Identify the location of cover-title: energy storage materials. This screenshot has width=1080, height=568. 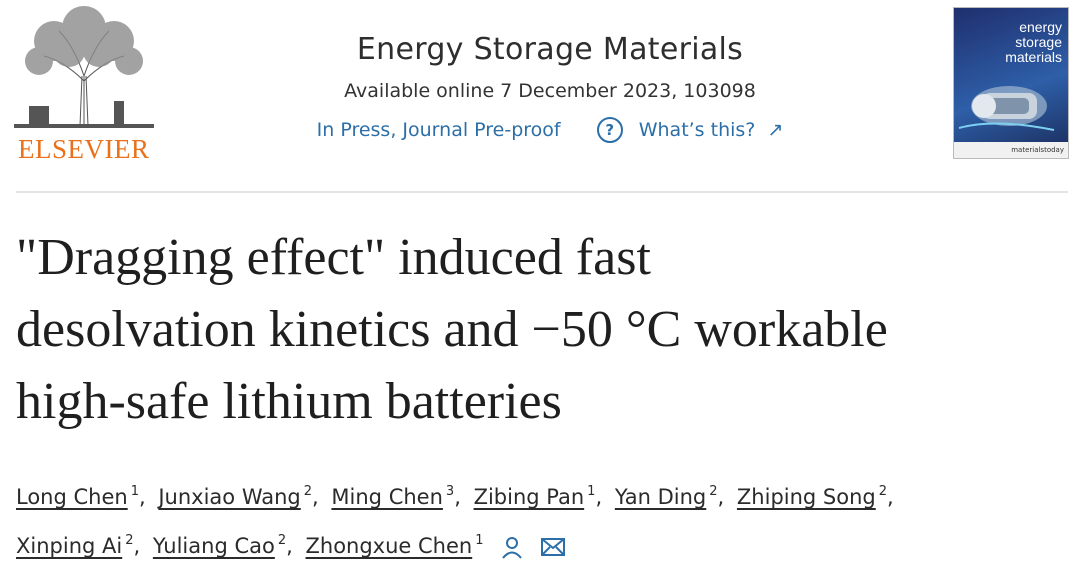
(1033, 42).